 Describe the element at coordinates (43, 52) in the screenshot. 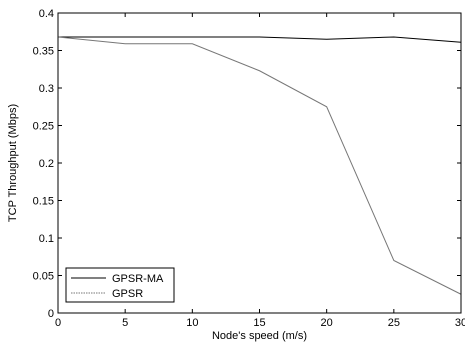

I see `y-tick-label: 0.35` at that location.